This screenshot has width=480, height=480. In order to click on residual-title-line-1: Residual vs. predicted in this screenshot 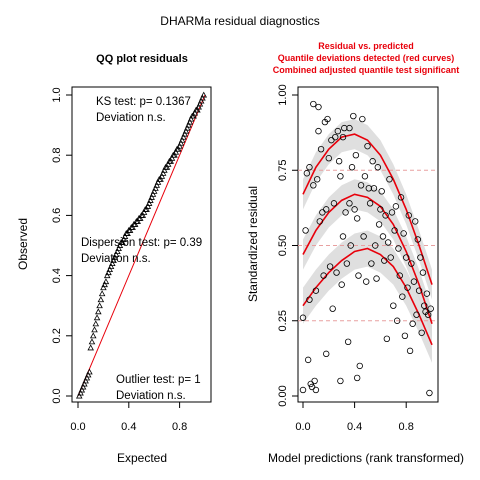, I will do `click(366, 46)`.